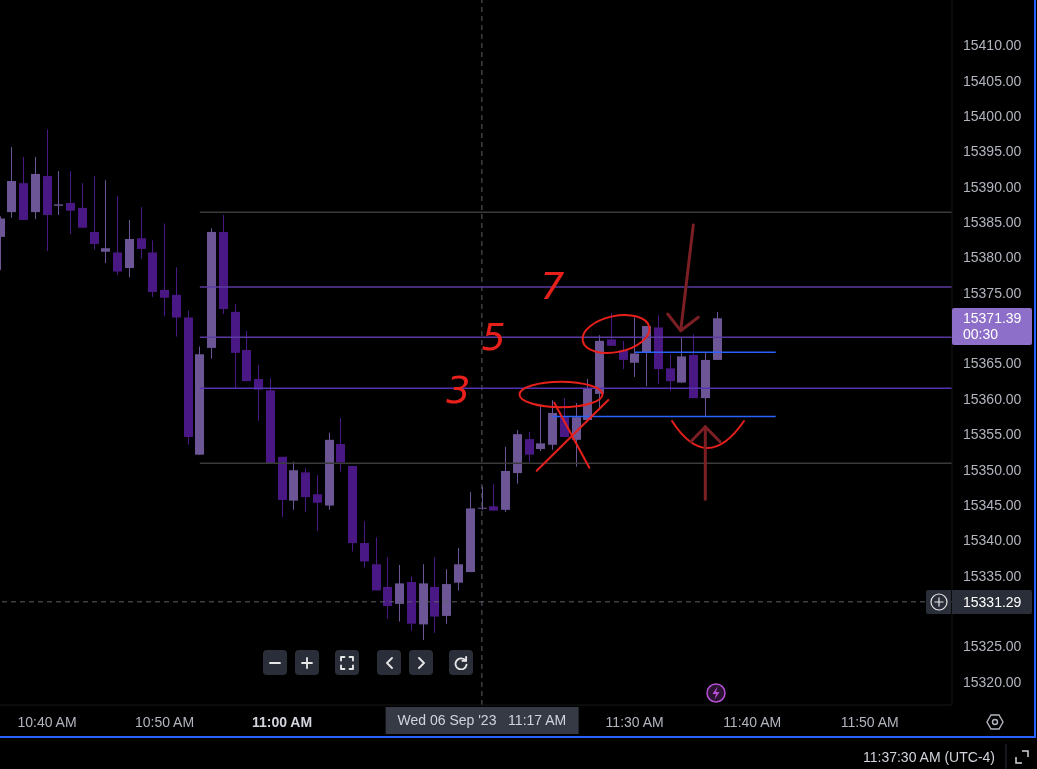 The image size is (1037, 769). What do you see at coordinates (992, 434) in the screenshot?
I see `y-tick-label: 15355.00` at bounding box center [992, 434].